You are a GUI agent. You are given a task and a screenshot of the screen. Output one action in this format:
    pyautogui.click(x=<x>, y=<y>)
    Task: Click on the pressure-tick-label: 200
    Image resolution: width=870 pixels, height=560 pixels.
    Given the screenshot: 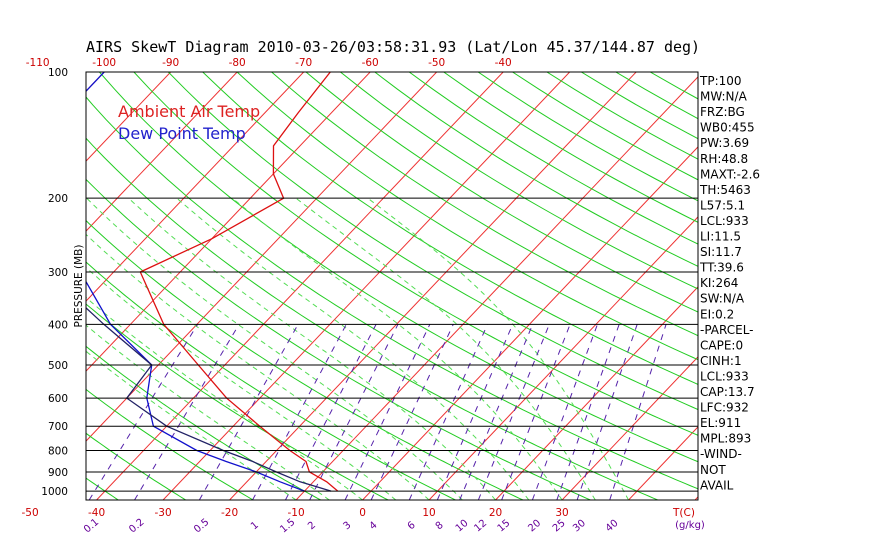 What is the action you would take?
    pyautogui.click(x=58, y=199)
    